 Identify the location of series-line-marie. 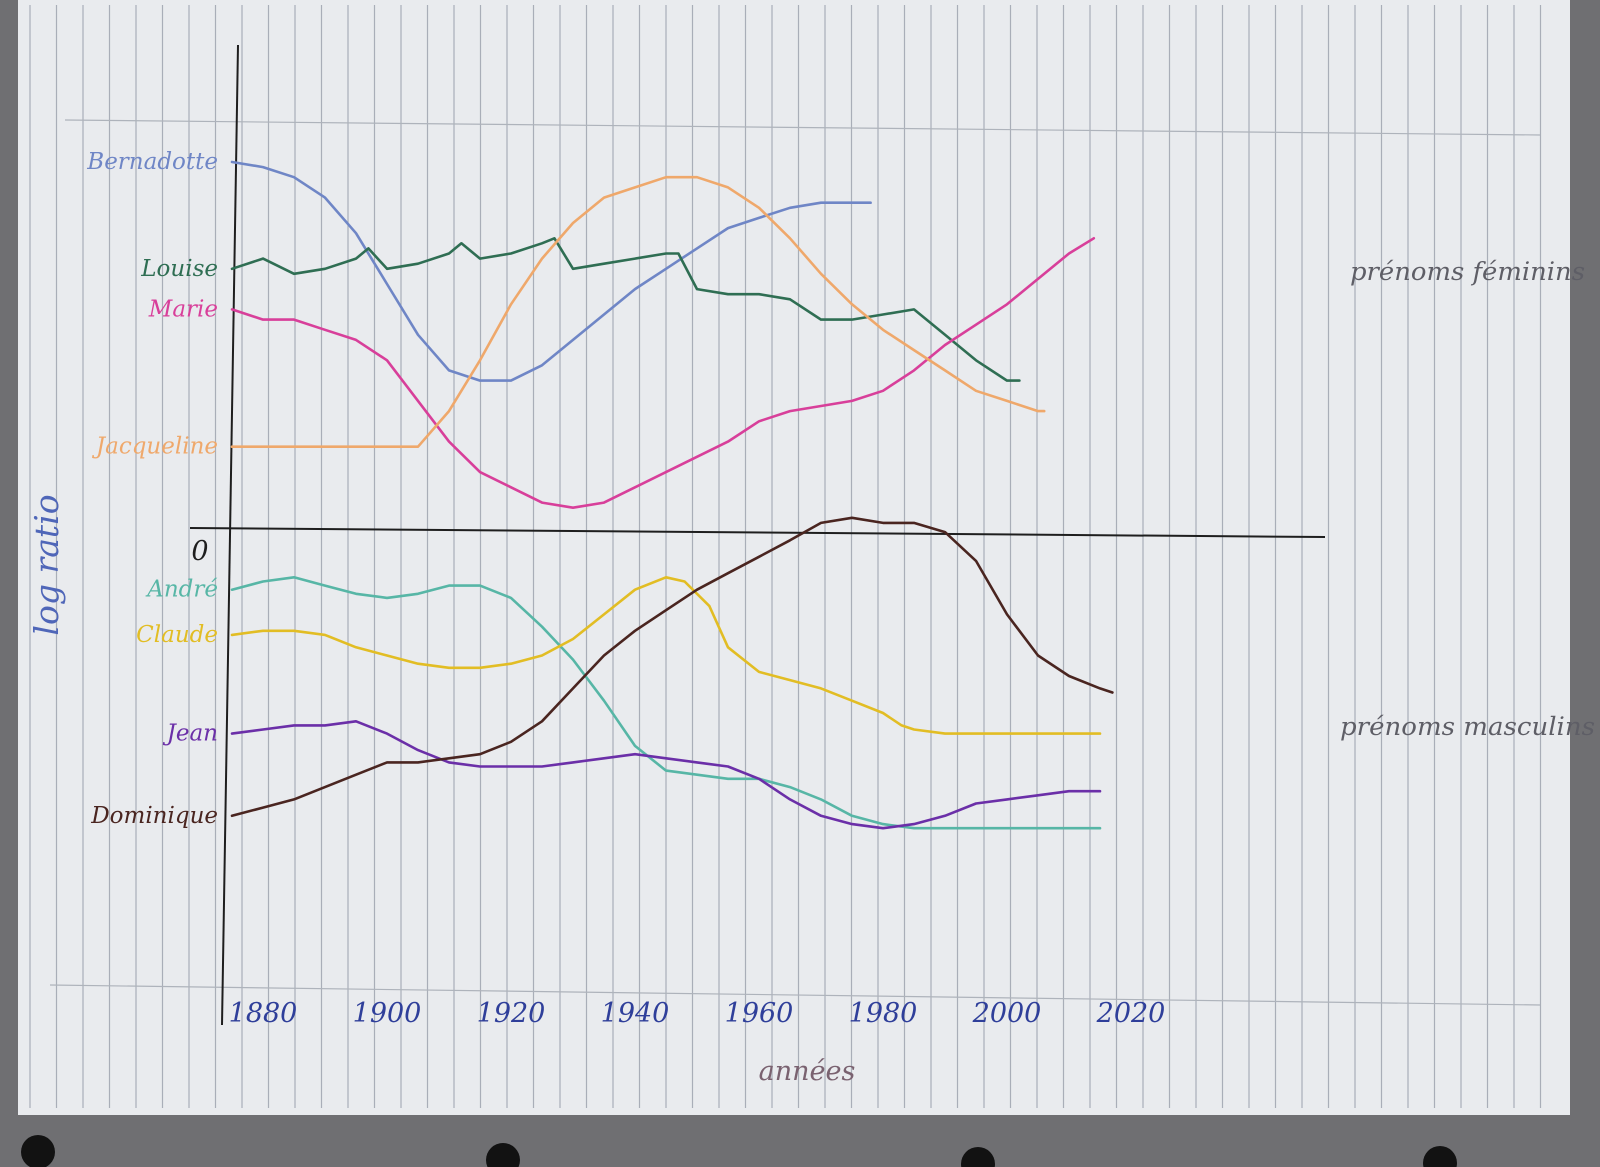
(663, 373).